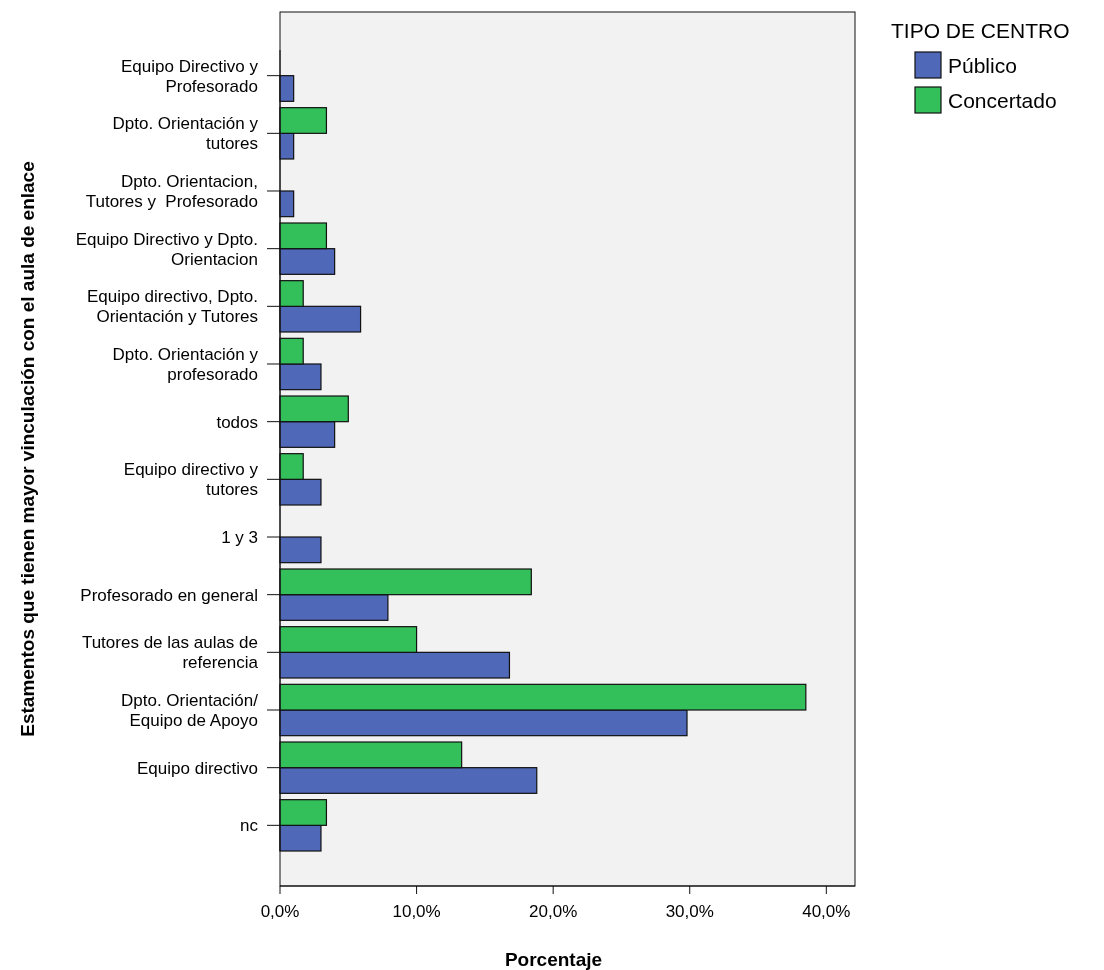  Describe the element at coordinates (170, 653) in the screenshot. I see `y-tick-label: Tutores de las aulas de referencia` at that location.